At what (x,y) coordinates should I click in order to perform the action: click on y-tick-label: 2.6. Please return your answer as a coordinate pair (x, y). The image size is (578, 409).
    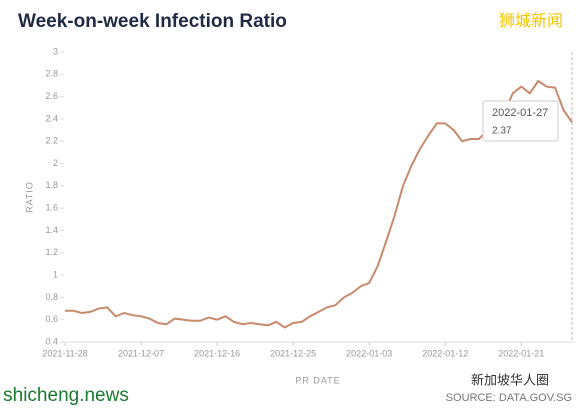
    Looking at the image, I should click on (51, 96).